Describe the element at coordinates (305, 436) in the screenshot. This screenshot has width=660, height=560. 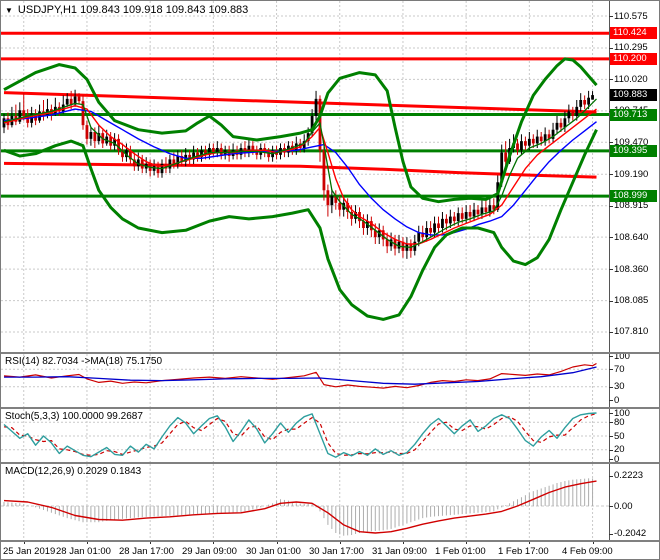
I see `stochastic-panel` at that location.